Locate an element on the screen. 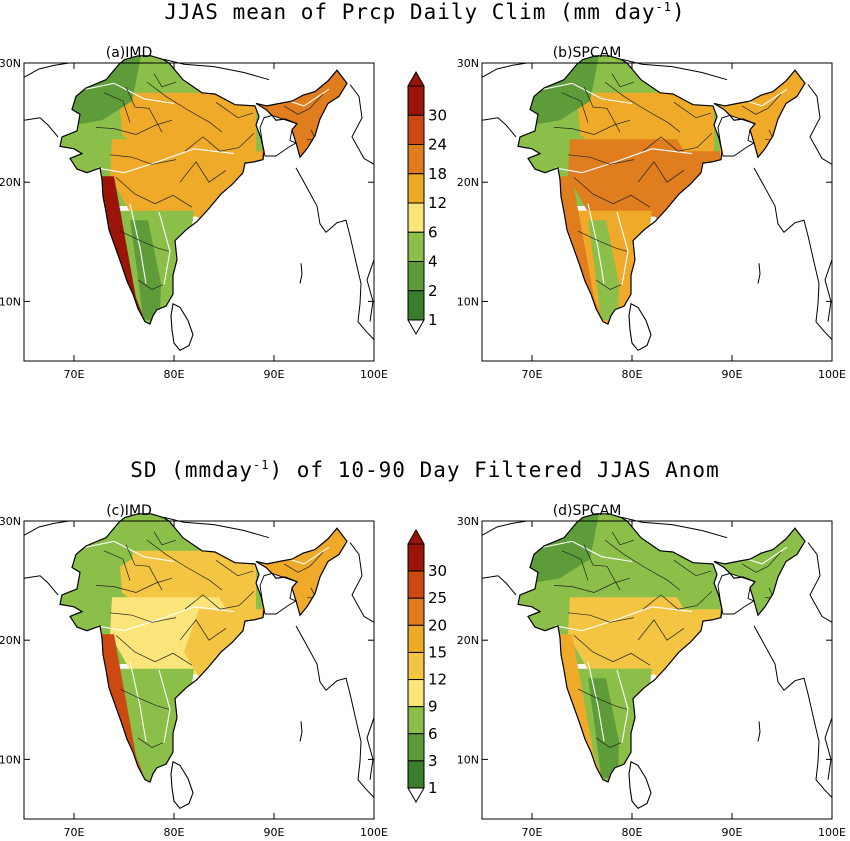 Image resolution: width=850 pixels, height=841 pixels. colorbar-label: 30 is located at coordinates (437, 115).